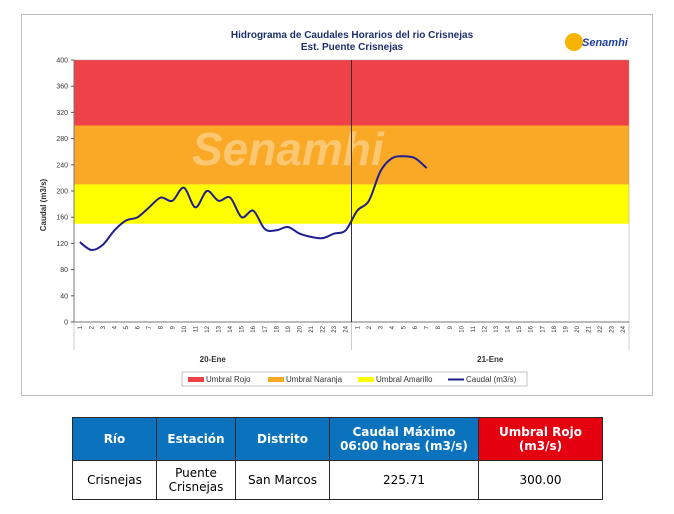 Image resolution: width=674 pixels, height=514 pixels. Describe the element at coordinates (43, 204) in the screenshot. I see `y-axis-label: Caudal (m3/s)` at that location.